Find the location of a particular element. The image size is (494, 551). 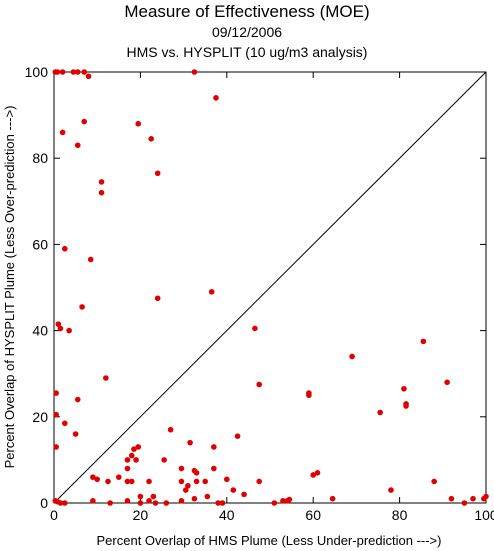

x-tick-label: 60 is located at coordinates (313, 515).